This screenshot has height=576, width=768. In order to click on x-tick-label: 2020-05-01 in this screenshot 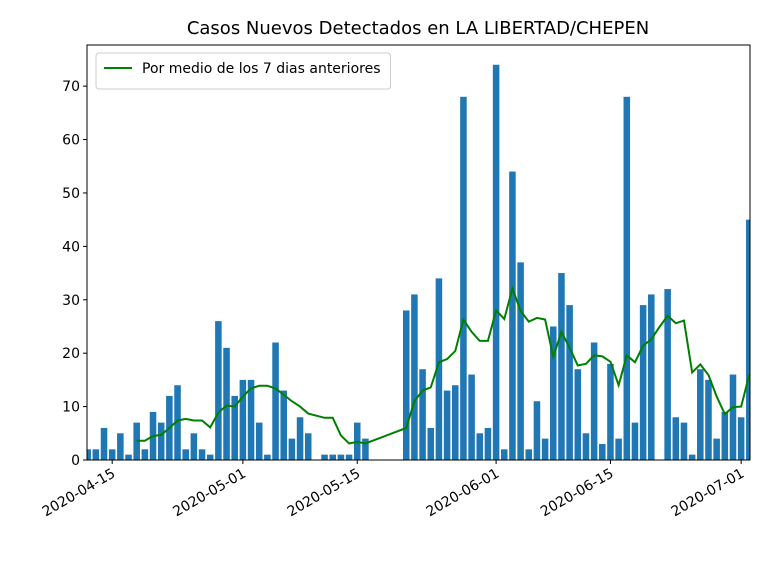, I will do `click(209, 493)`.